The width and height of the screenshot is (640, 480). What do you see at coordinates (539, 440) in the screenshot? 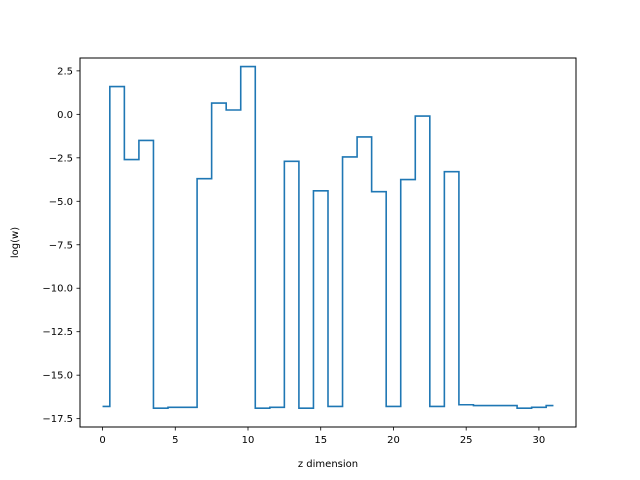
I see `x-tick-label: 30` at bounding box center [539, 440].